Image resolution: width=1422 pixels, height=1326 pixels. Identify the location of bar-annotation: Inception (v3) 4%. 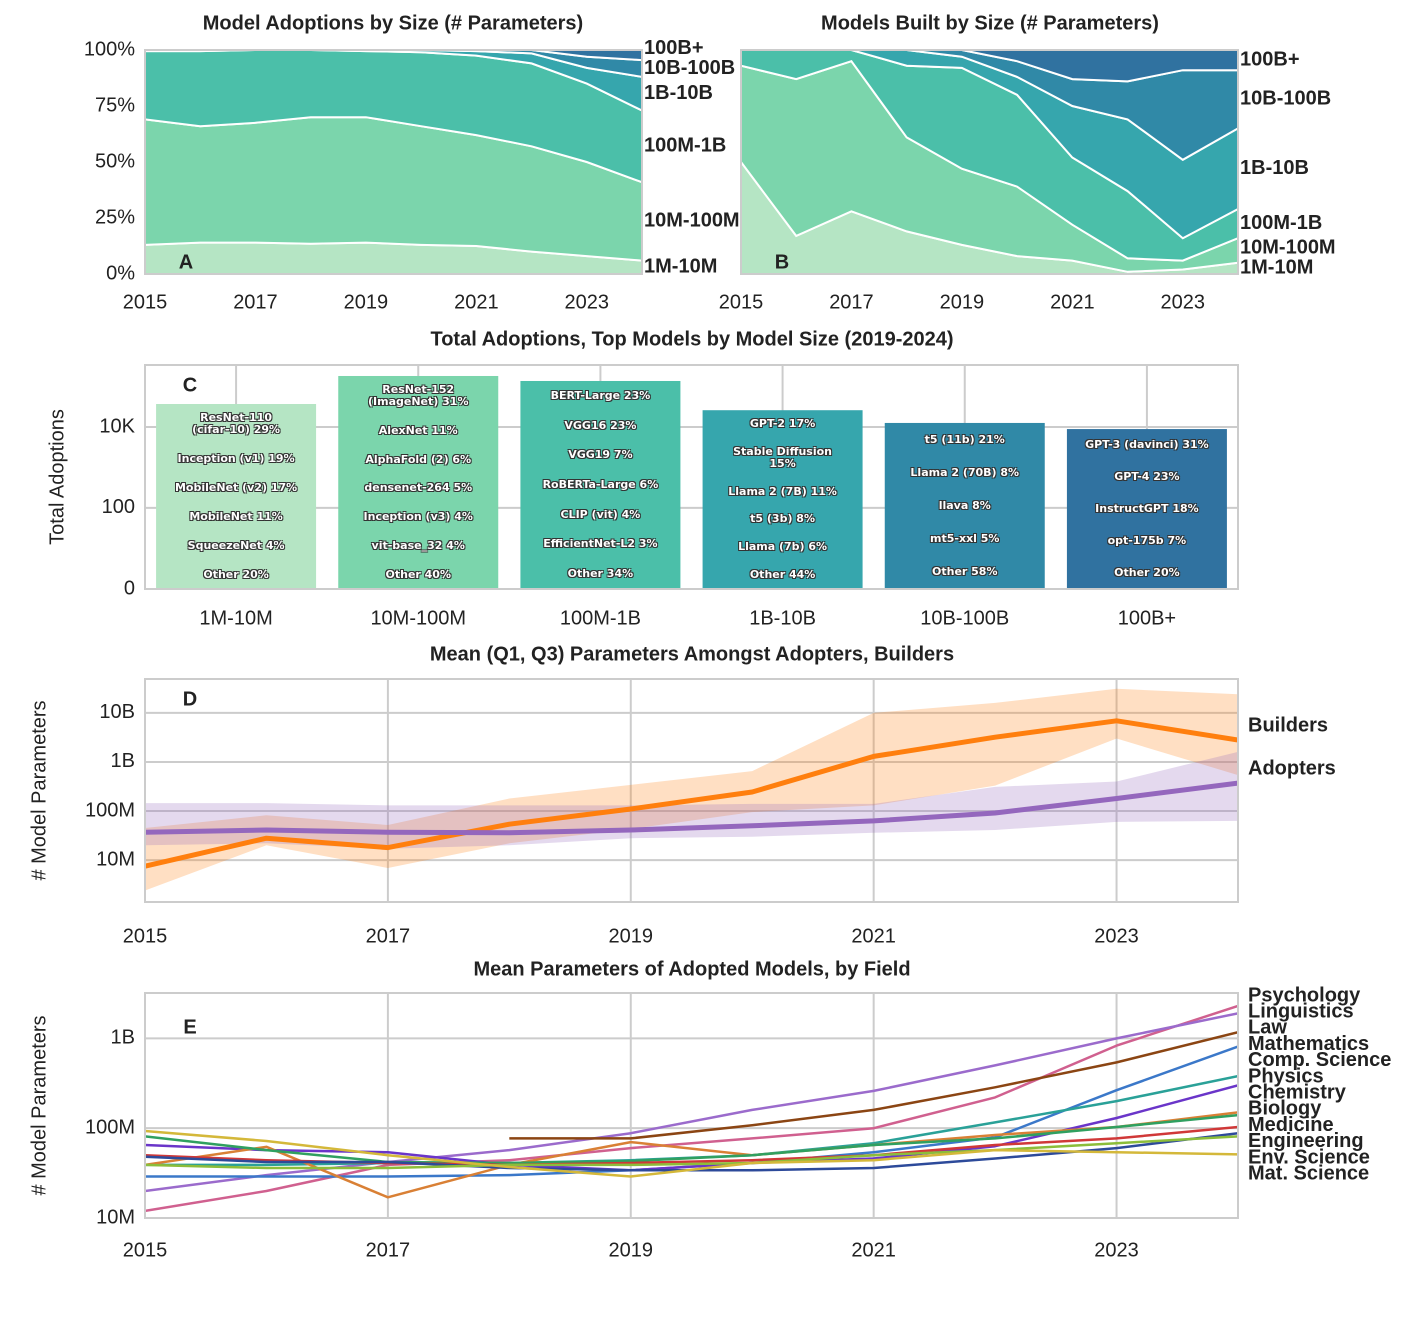
(418, 517).